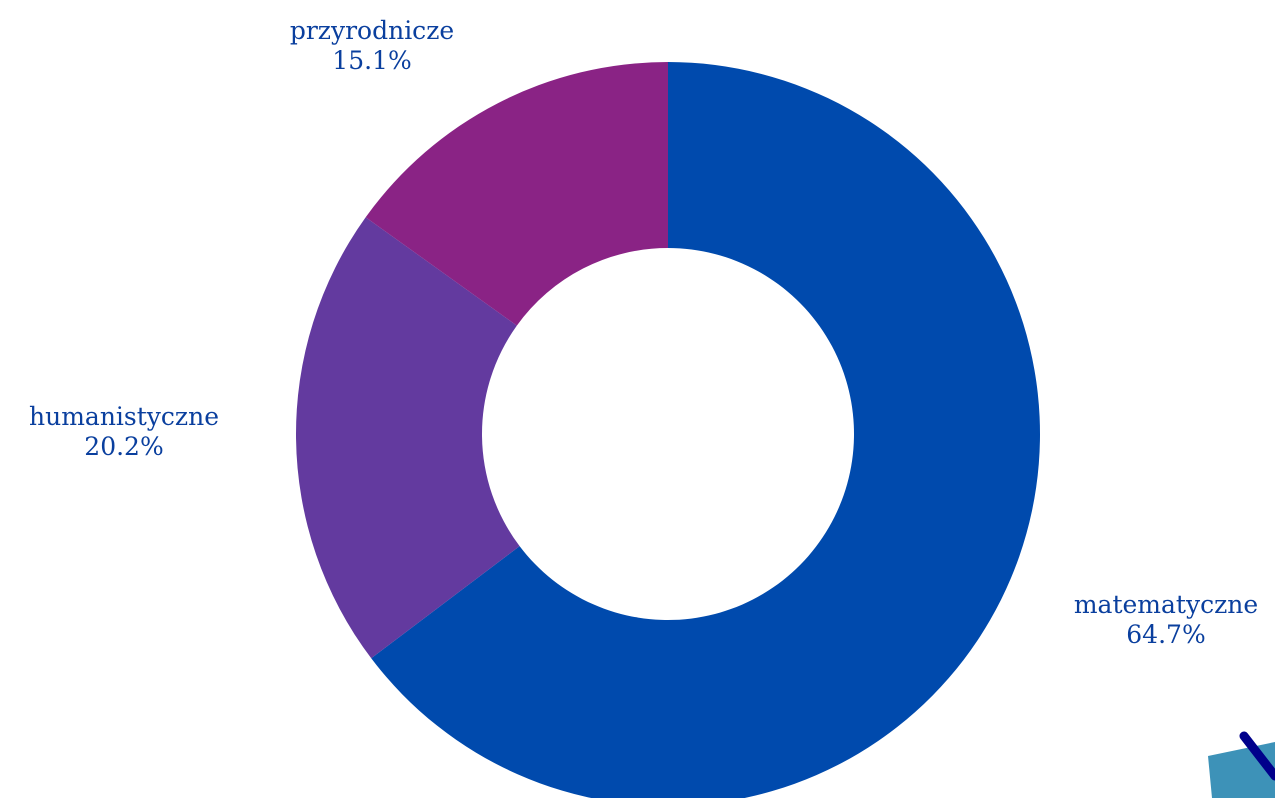 This screenshot has height=798, width=1275. Describe the element at coordinates (372, 30) in the screenshot. I see `slice-name: przyrodnicze` at that location.